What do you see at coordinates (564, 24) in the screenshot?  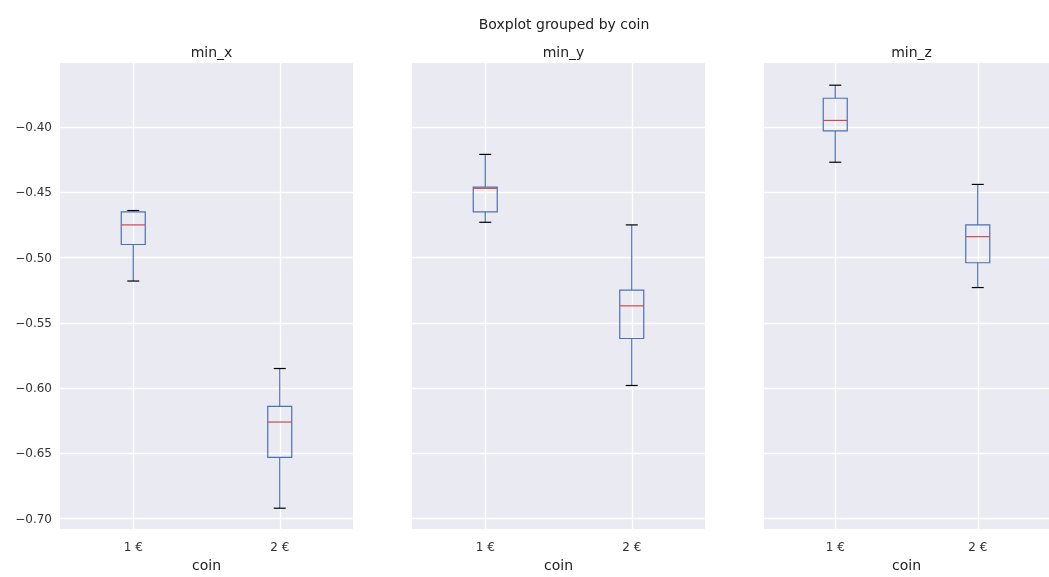 I see `text: Boxplot grouped by coin` at bounding box center [564, 24].